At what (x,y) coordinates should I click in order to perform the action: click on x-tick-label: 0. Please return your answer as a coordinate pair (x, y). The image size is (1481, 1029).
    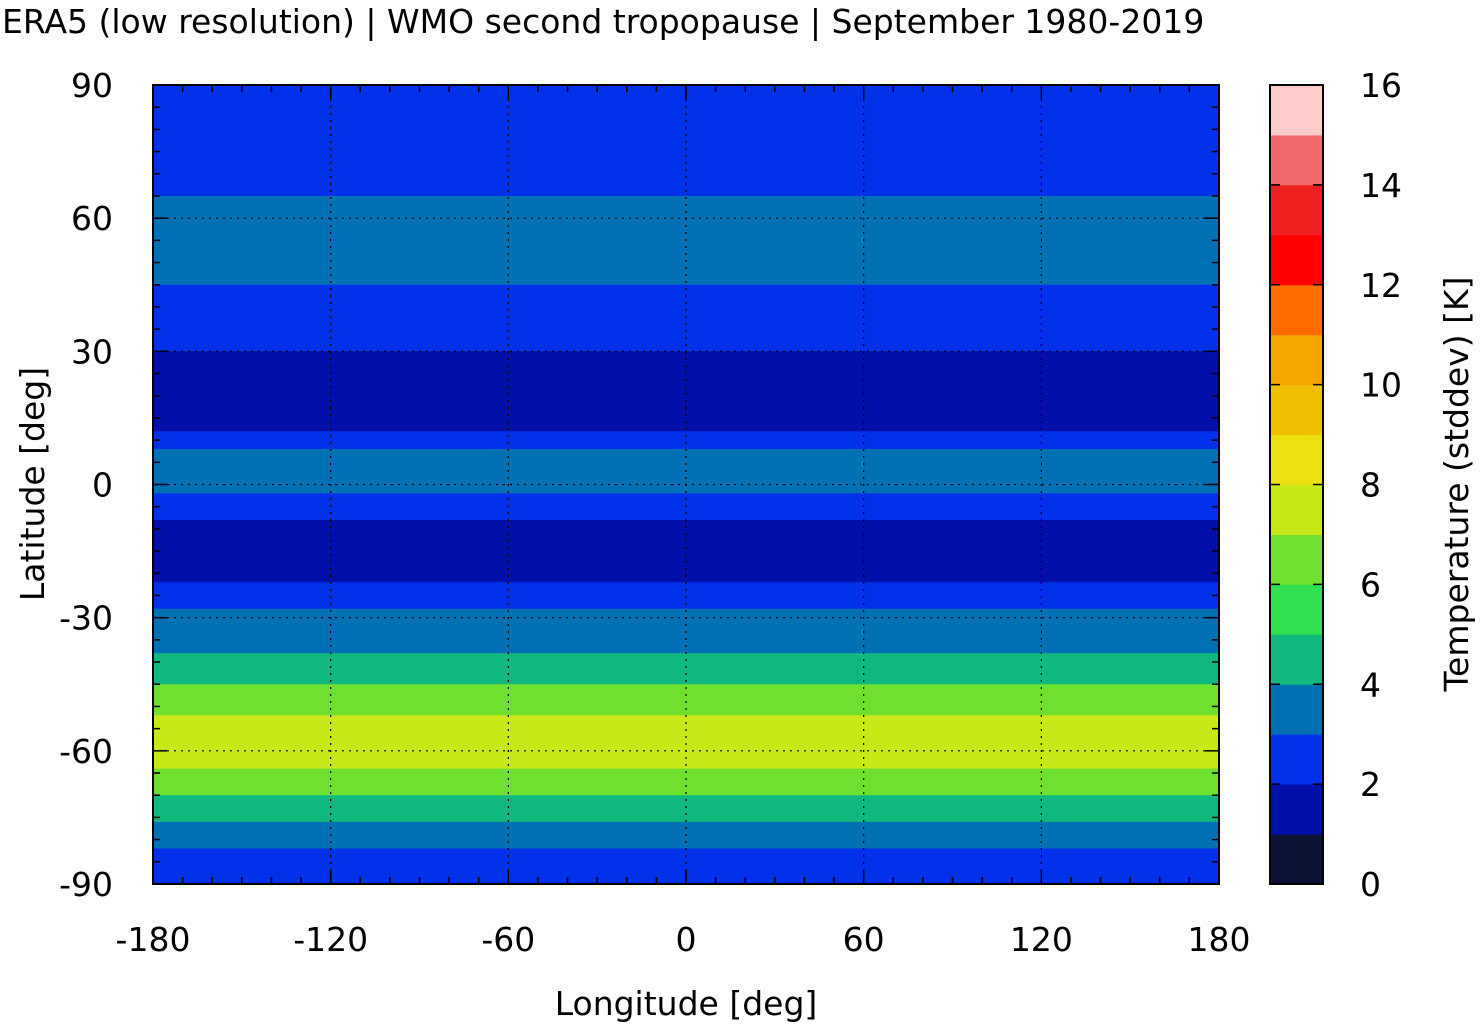
    Looking at the image, I should click on (686, 939).